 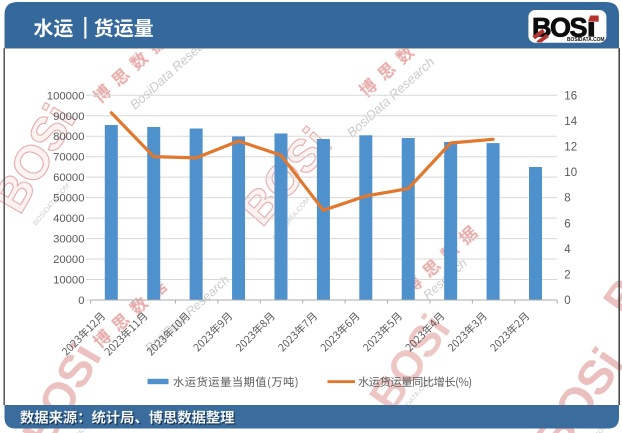 I want to click on svg-text: 50000, so click(x=68, y=199).